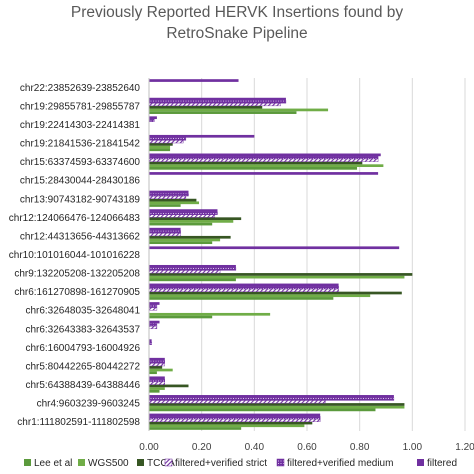  What do you see at coordinates (340, 463) in the screenshot?
I see `legend-label-4: filtered+verified medium` at bounding box center [340, 463].